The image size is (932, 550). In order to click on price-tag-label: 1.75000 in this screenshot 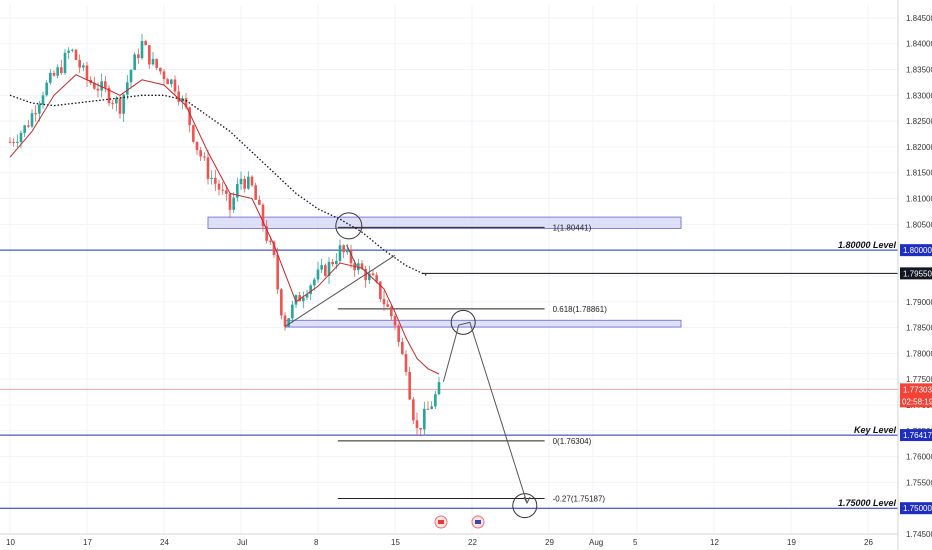, I will do `click(917, 508)`.